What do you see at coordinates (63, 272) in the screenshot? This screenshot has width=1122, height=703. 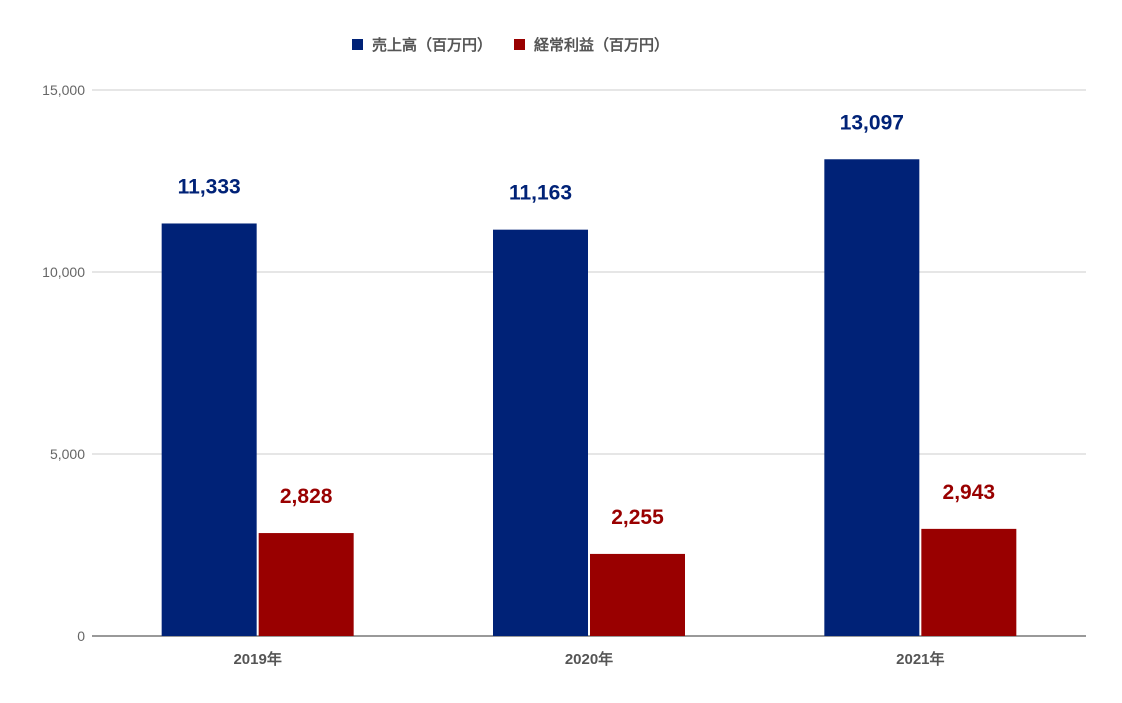 I see `y-tick-label: 10,000` at bounding box center [63, 272].